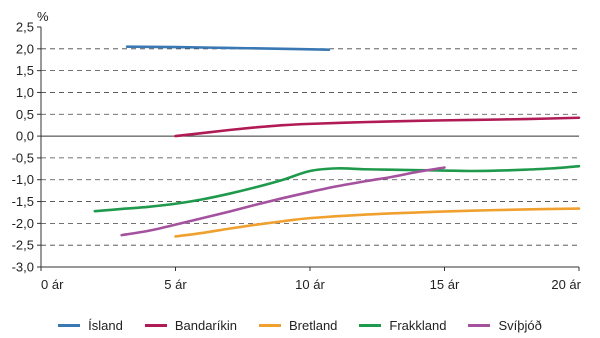 The image size is (600, 338). What do you see at coordinates (566, 284) in the screenshot?
I see `x-tick-label: 20 ár` at bounding box center [566, 284].